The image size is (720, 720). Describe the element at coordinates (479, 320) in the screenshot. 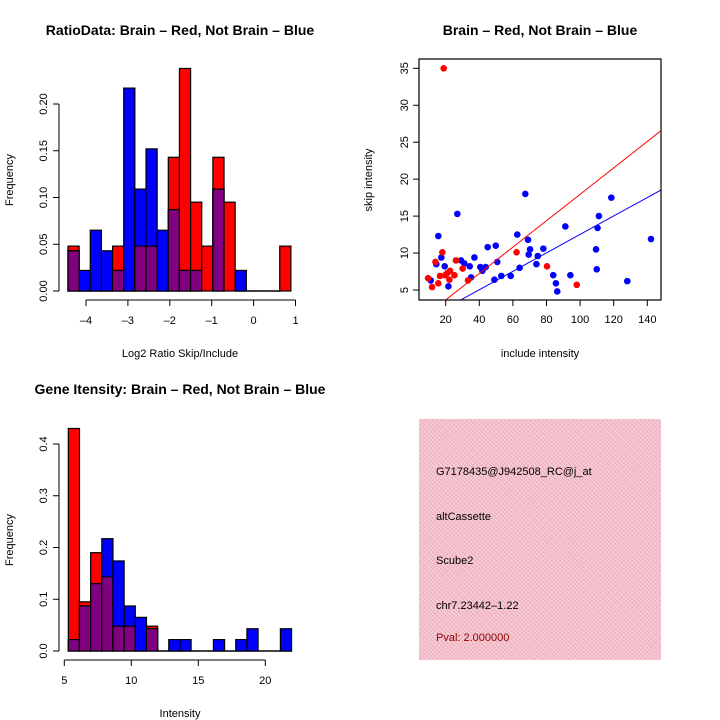

I see `x-tick-label: 40` at that location.